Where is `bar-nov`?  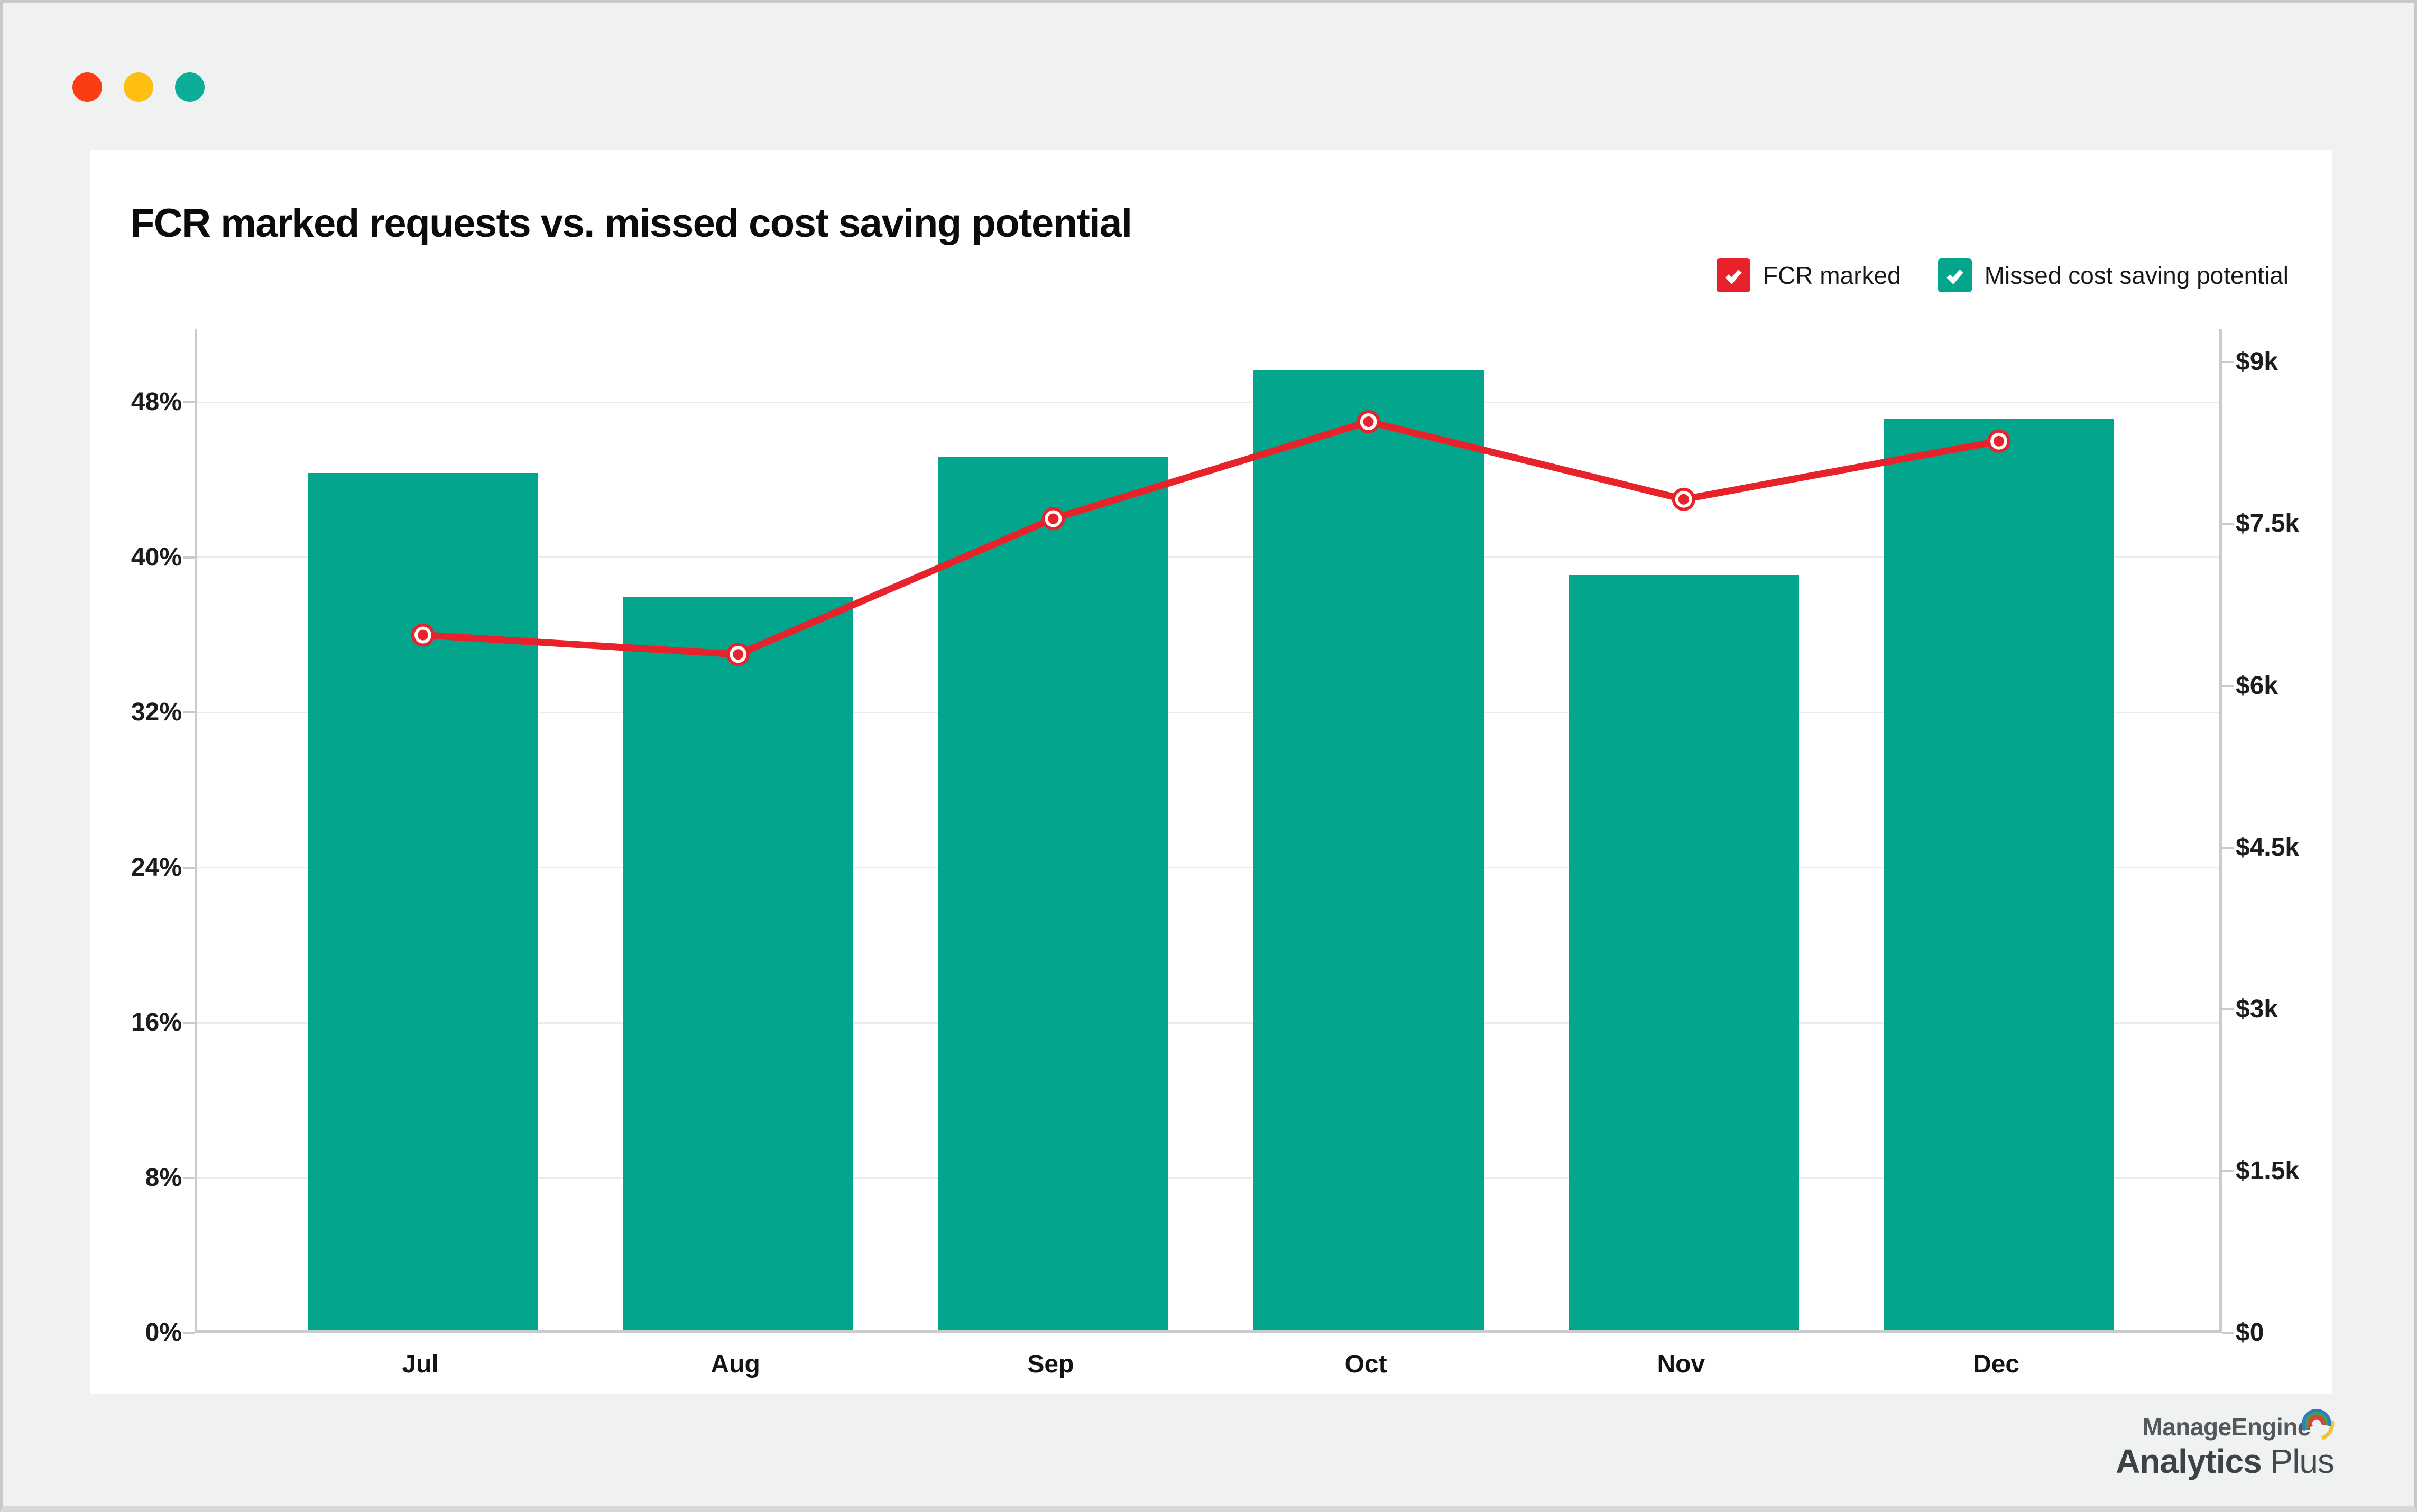 bar-nov is located at coordinates (1684, 952).